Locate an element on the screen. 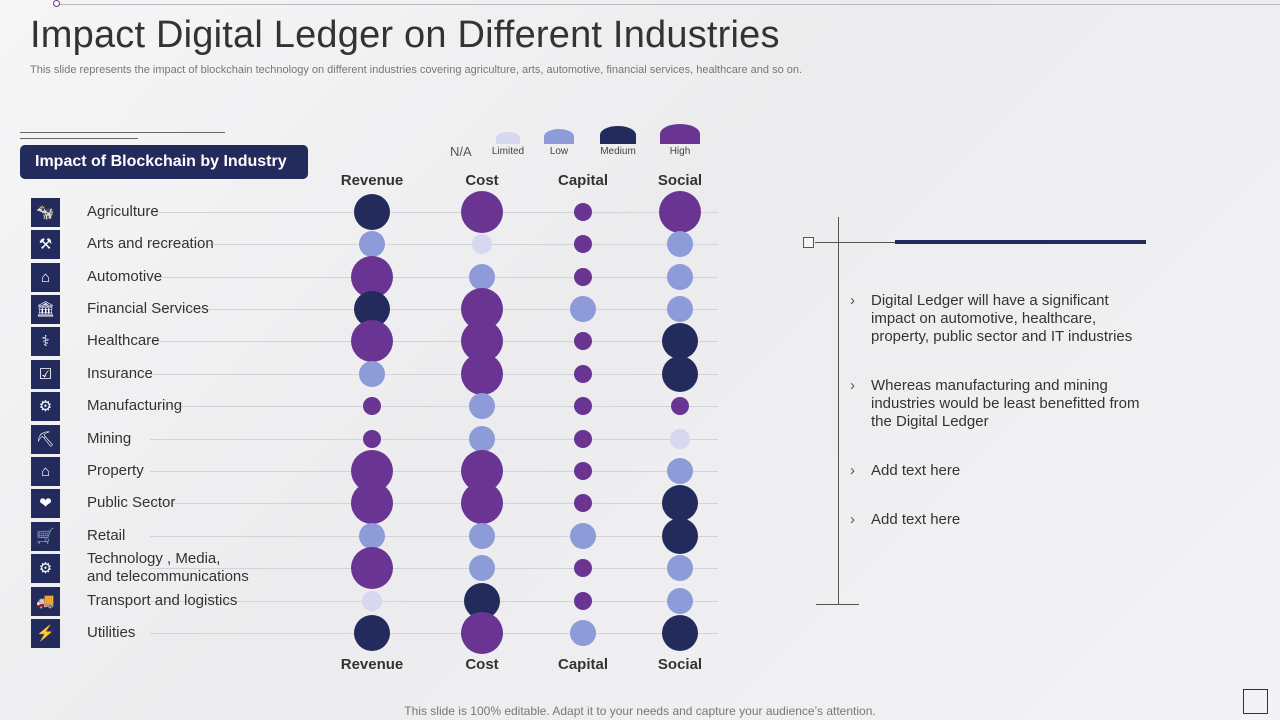 This screenshot has width=1280, height=720. truck-icon: 🚚 is located at coordinates (45, 601).